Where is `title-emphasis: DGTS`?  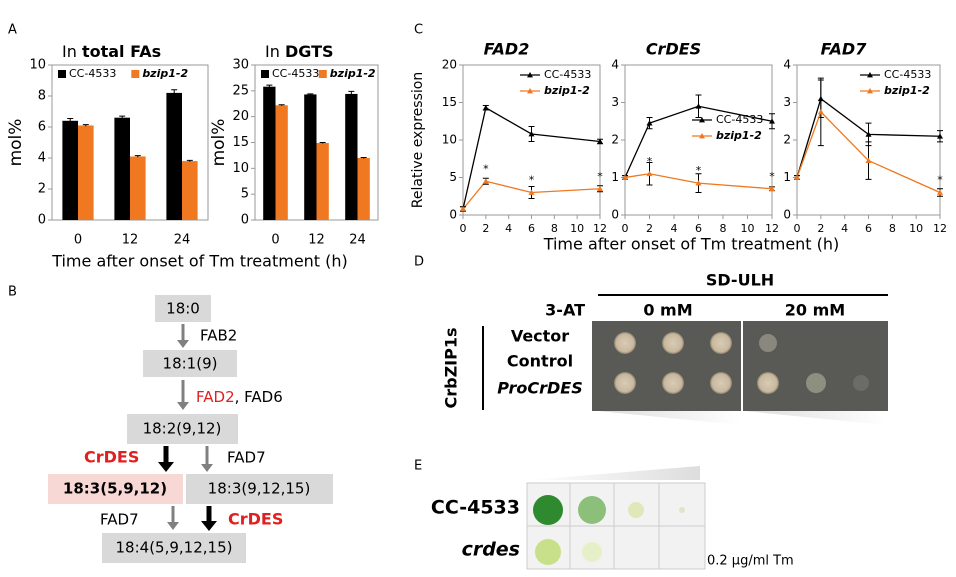
title-emphasis: DGTS is located at coordinates (309, 51).